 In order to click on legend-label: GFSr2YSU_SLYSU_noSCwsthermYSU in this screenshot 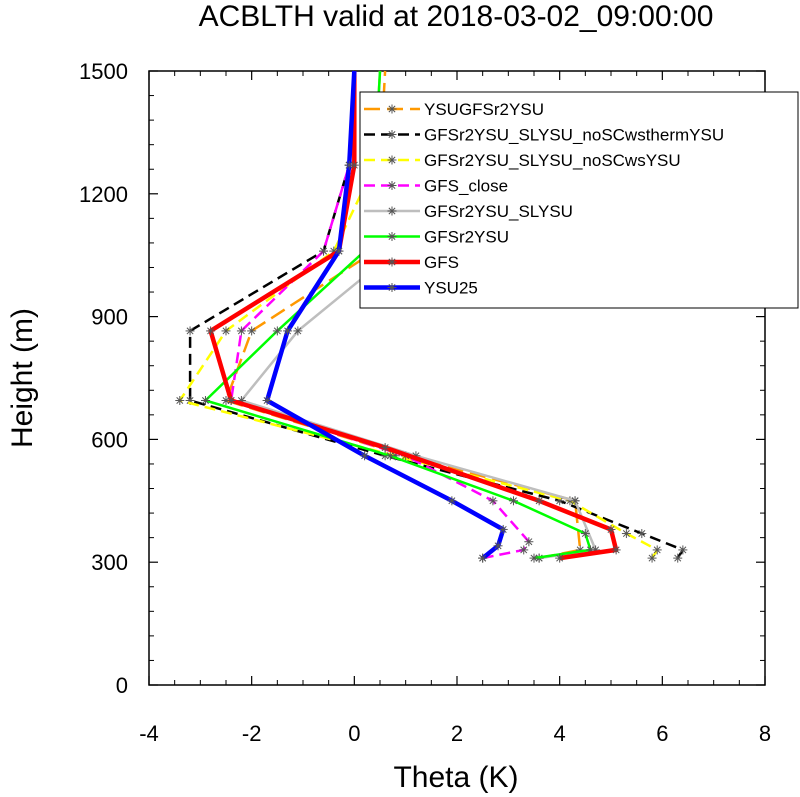, I will do `click(574, 135)`.